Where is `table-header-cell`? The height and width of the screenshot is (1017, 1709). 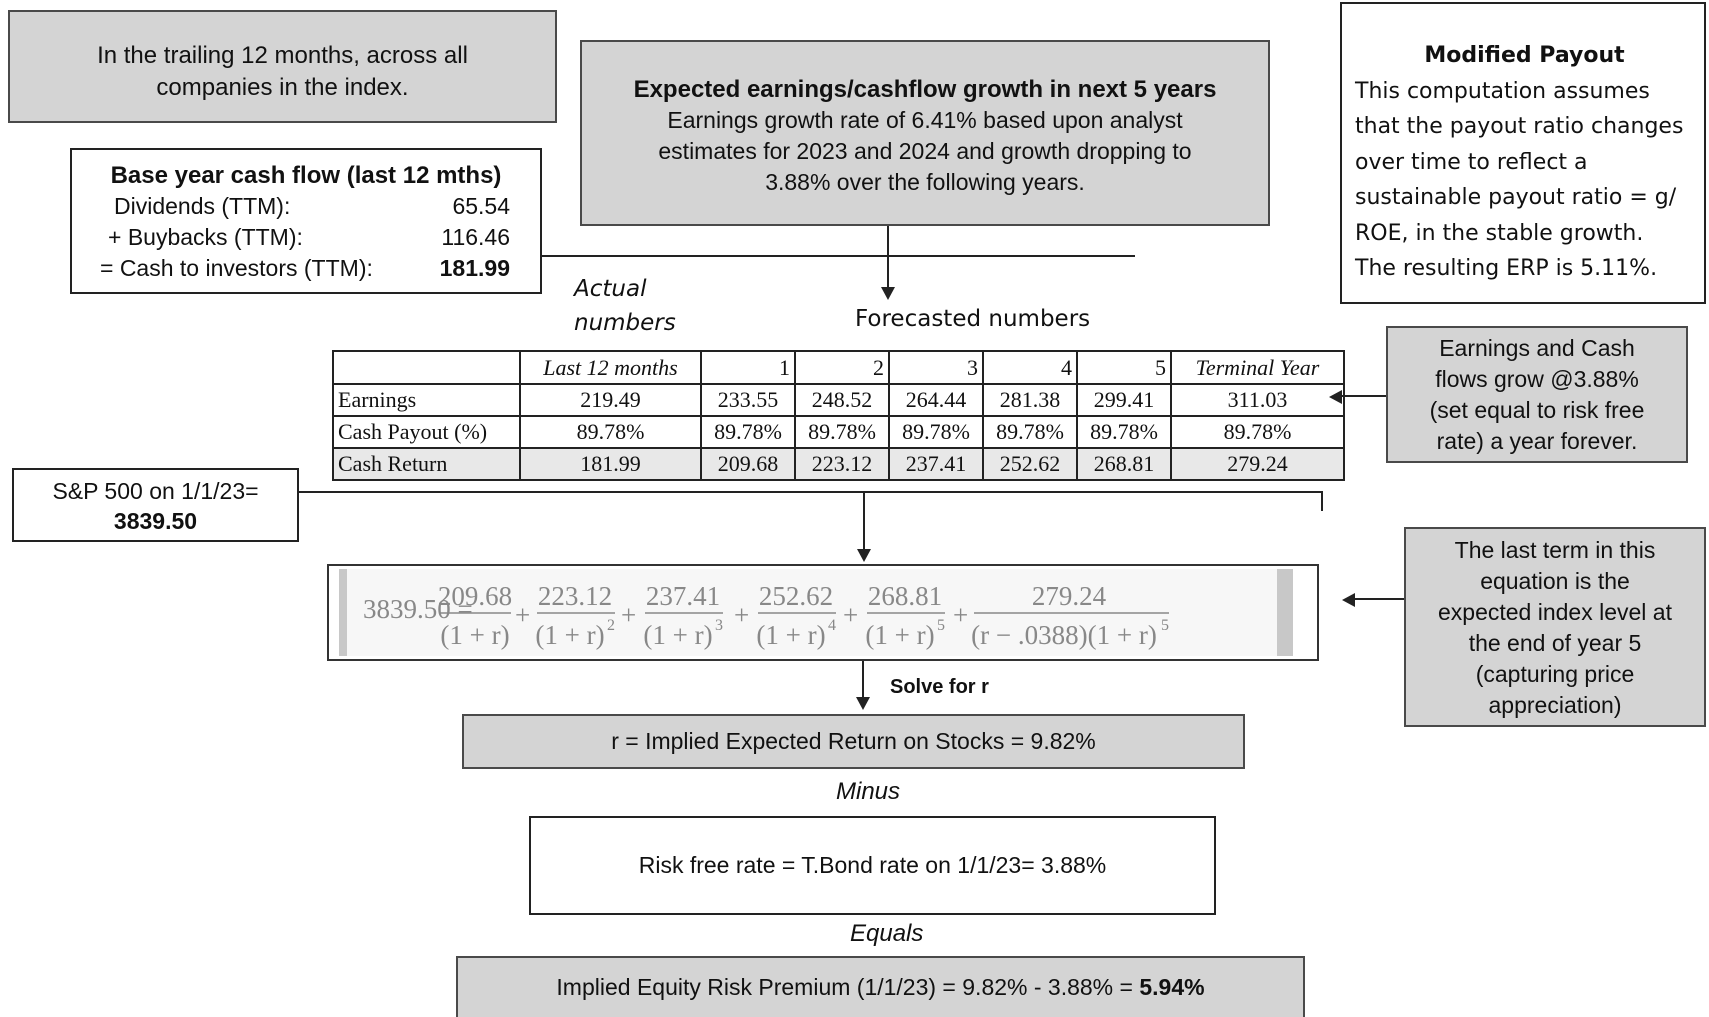 table-header-cell is located at coordinates (426, 367).